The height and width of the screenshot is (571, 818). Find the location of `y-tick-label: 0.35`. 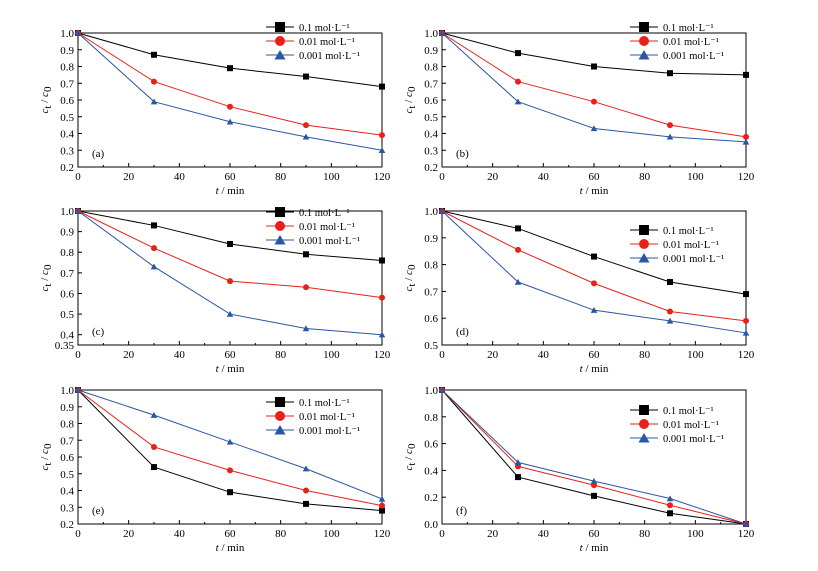

y-tick-label: 0.35 is located at coordinates (65, 346).